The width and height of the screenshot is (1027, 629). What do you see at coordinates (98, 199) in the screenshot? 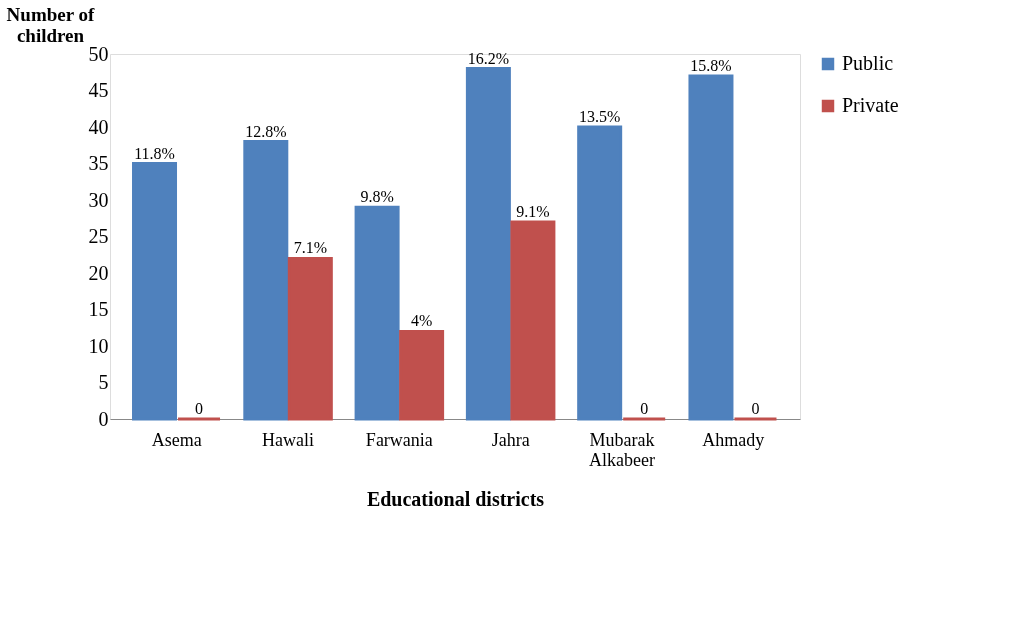
I see `y-tick-label: 30` at bounding box center [98, 199].